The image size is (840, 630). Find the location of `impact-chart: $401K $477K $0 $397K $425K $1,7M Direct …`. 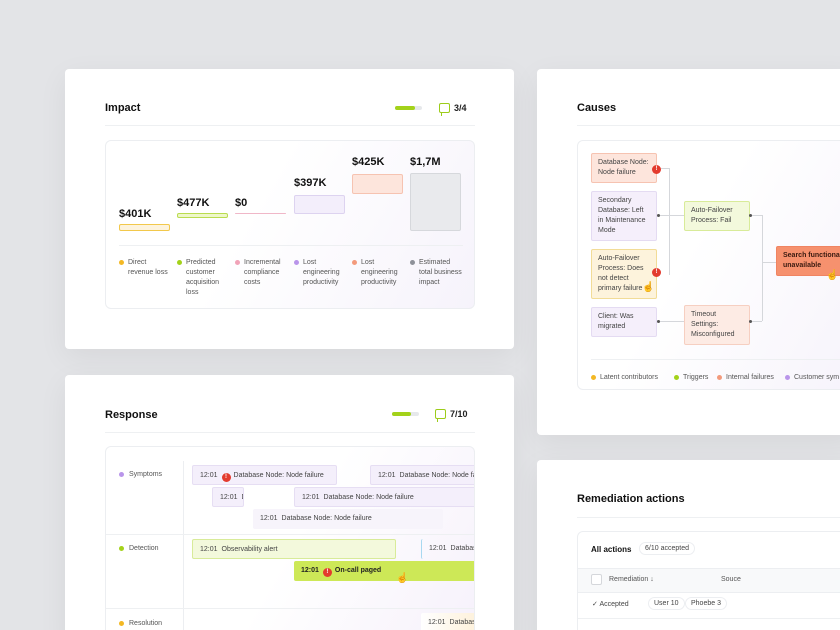

impact-chart: $401K $477K $0 $397K $425K $1,7M Direct … is located at coordinates (290, 224).